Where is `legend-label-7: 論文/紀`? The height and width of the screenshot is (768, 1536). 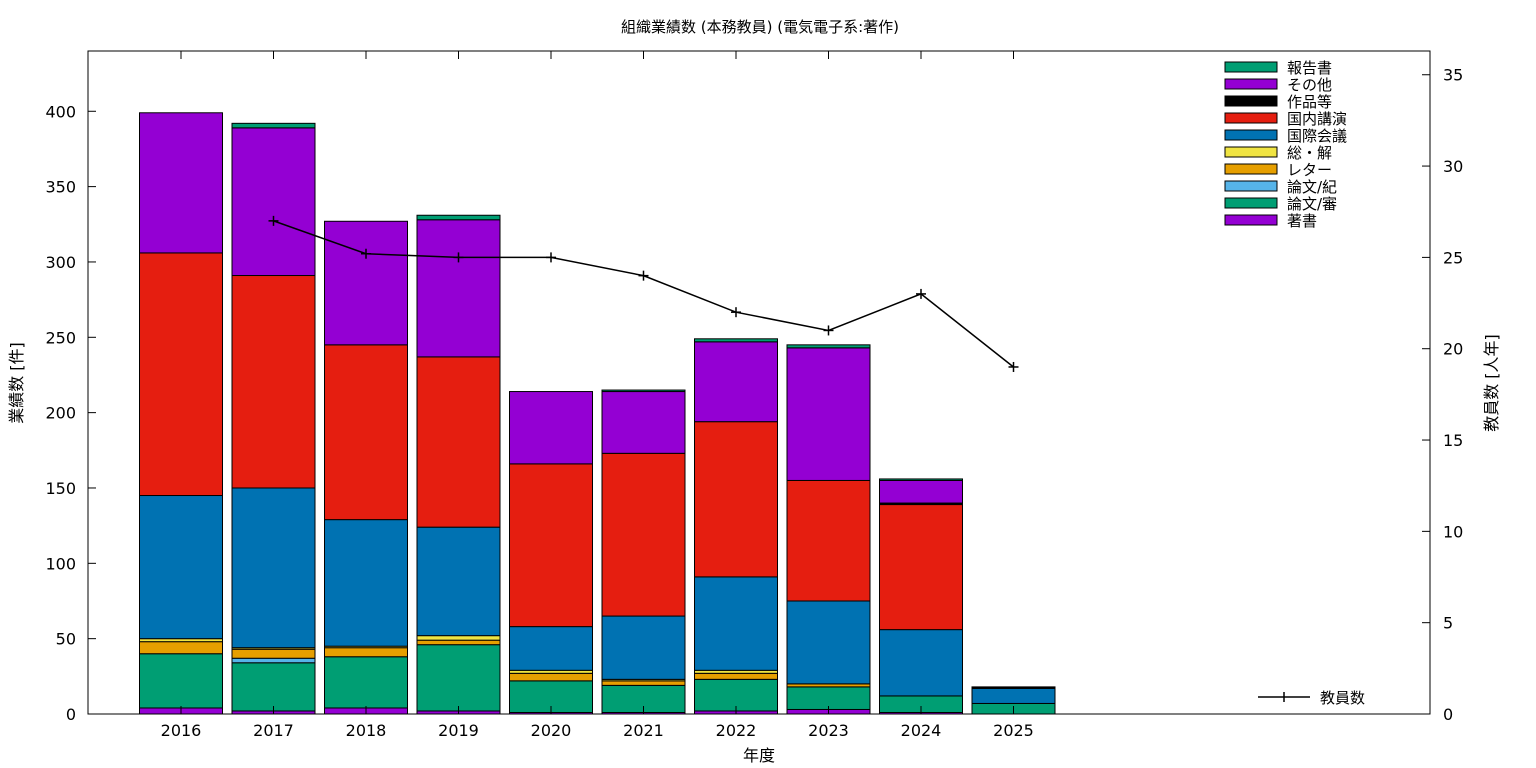 legend-label-7: 論文/紀 is located at coordinates (1312, 187).